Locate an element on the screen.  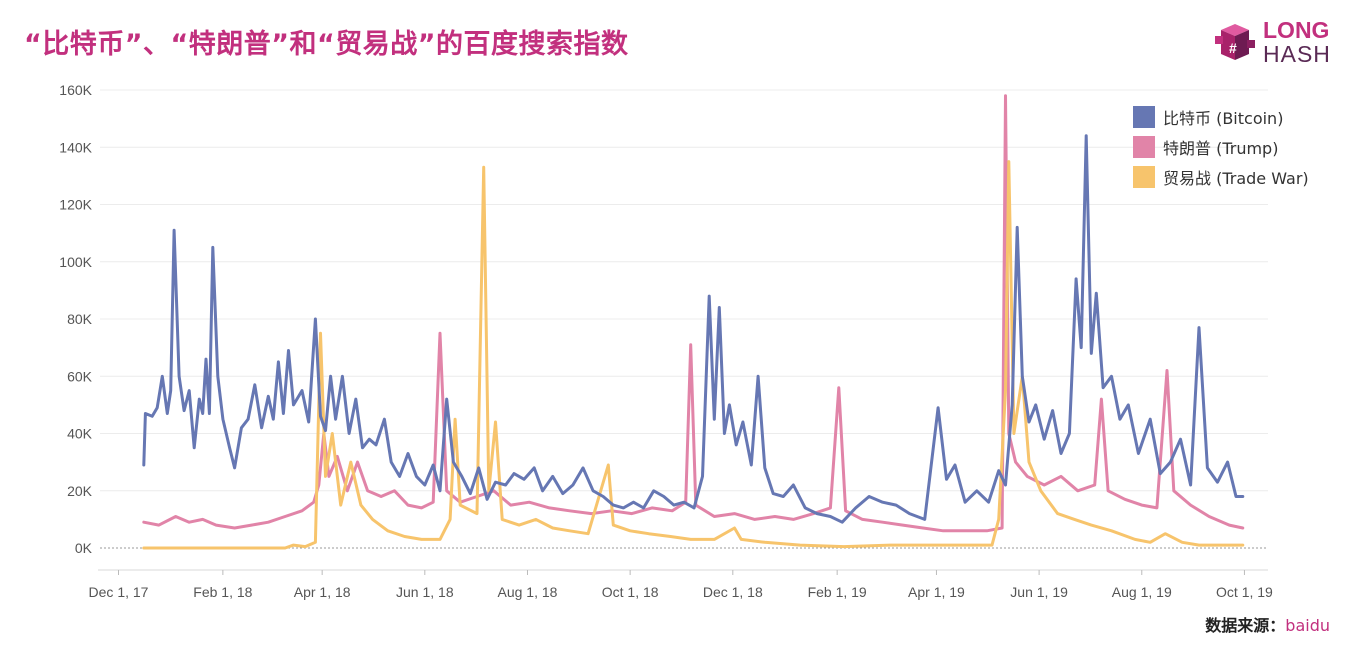
y-tick-label: 100K is located at coordinates (75, 262).